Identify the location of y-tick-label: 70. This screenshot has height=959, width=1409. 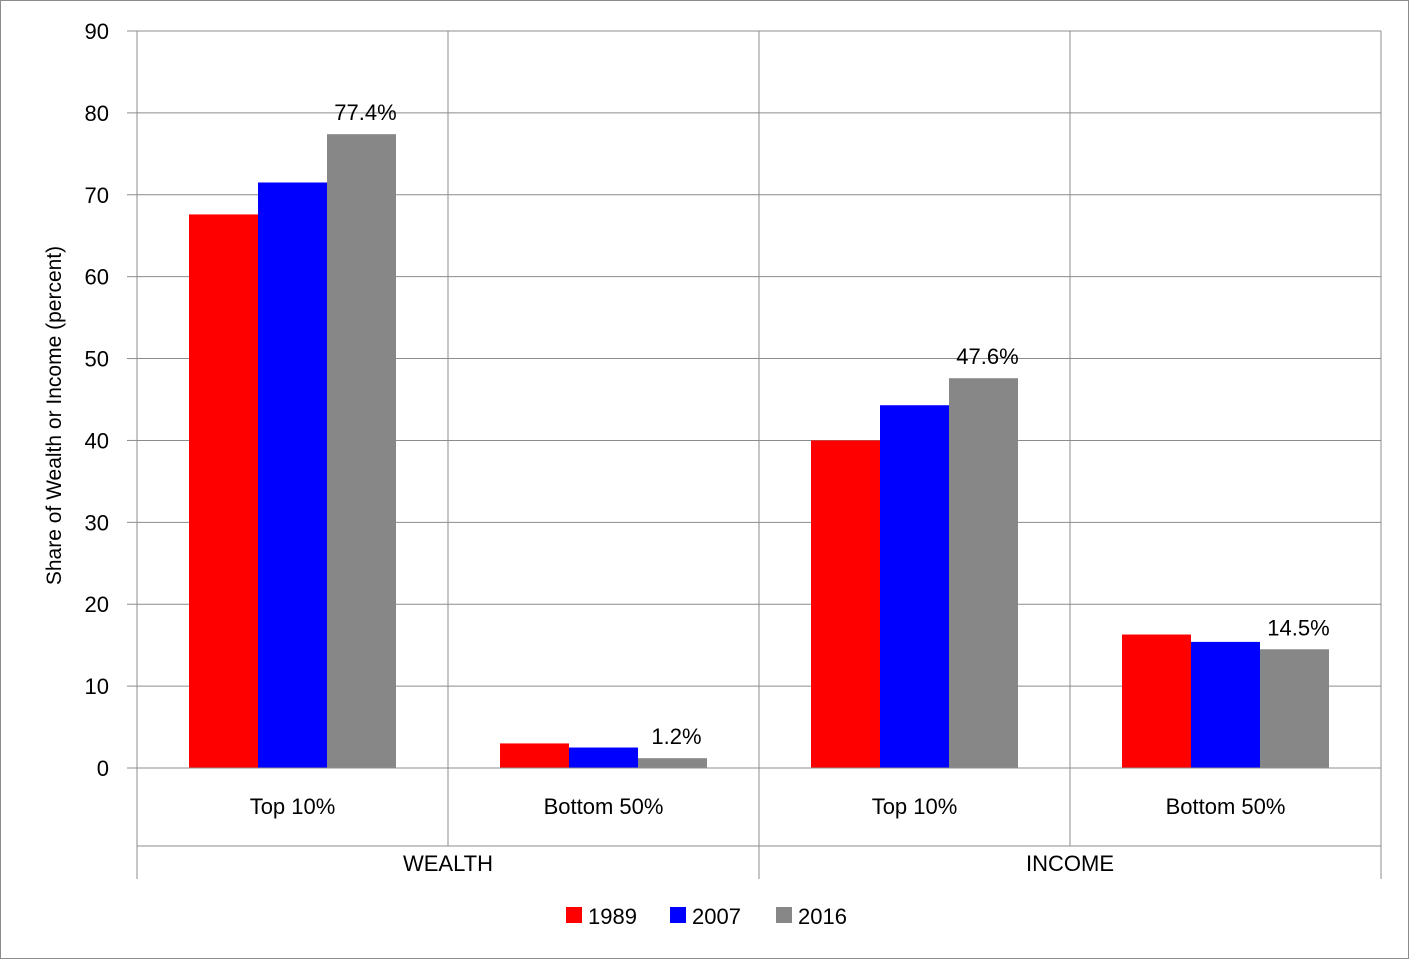
(97, 195).